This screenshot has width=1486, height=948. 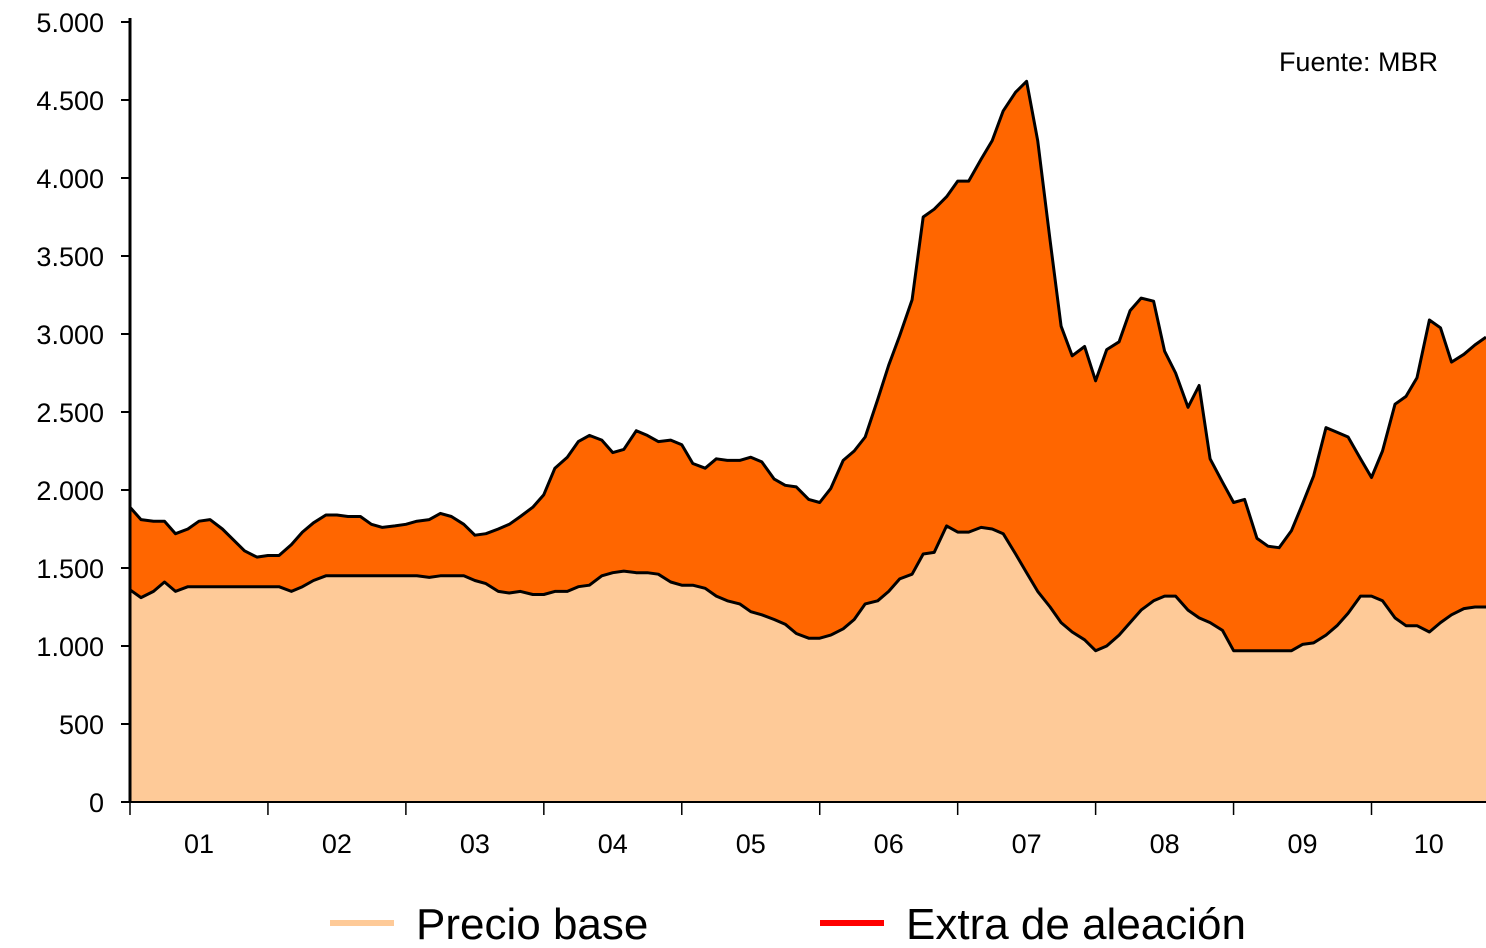 I want to click on x-tick-label: 01, so click(x=199, y=844).